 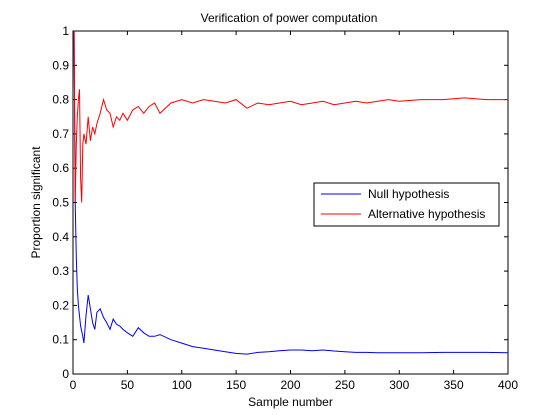 What do you see at coordinates (345, 385) in the screenshot?
I see `x-tick-label: 250` at bounding box center [345, 385].